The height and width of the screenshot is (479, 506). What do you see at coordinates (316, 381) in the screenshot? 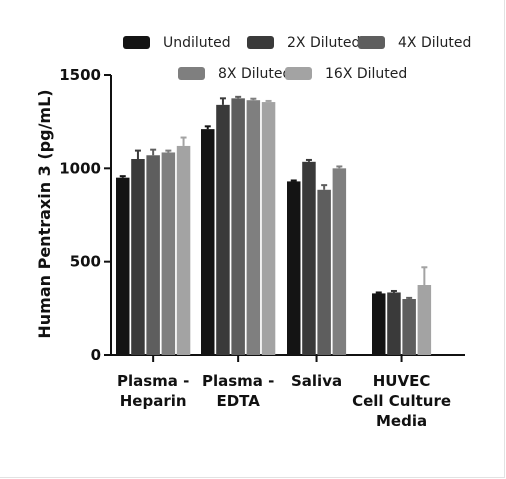
I see `x-tick-label: Saliva` at bounding box center [316, 381].